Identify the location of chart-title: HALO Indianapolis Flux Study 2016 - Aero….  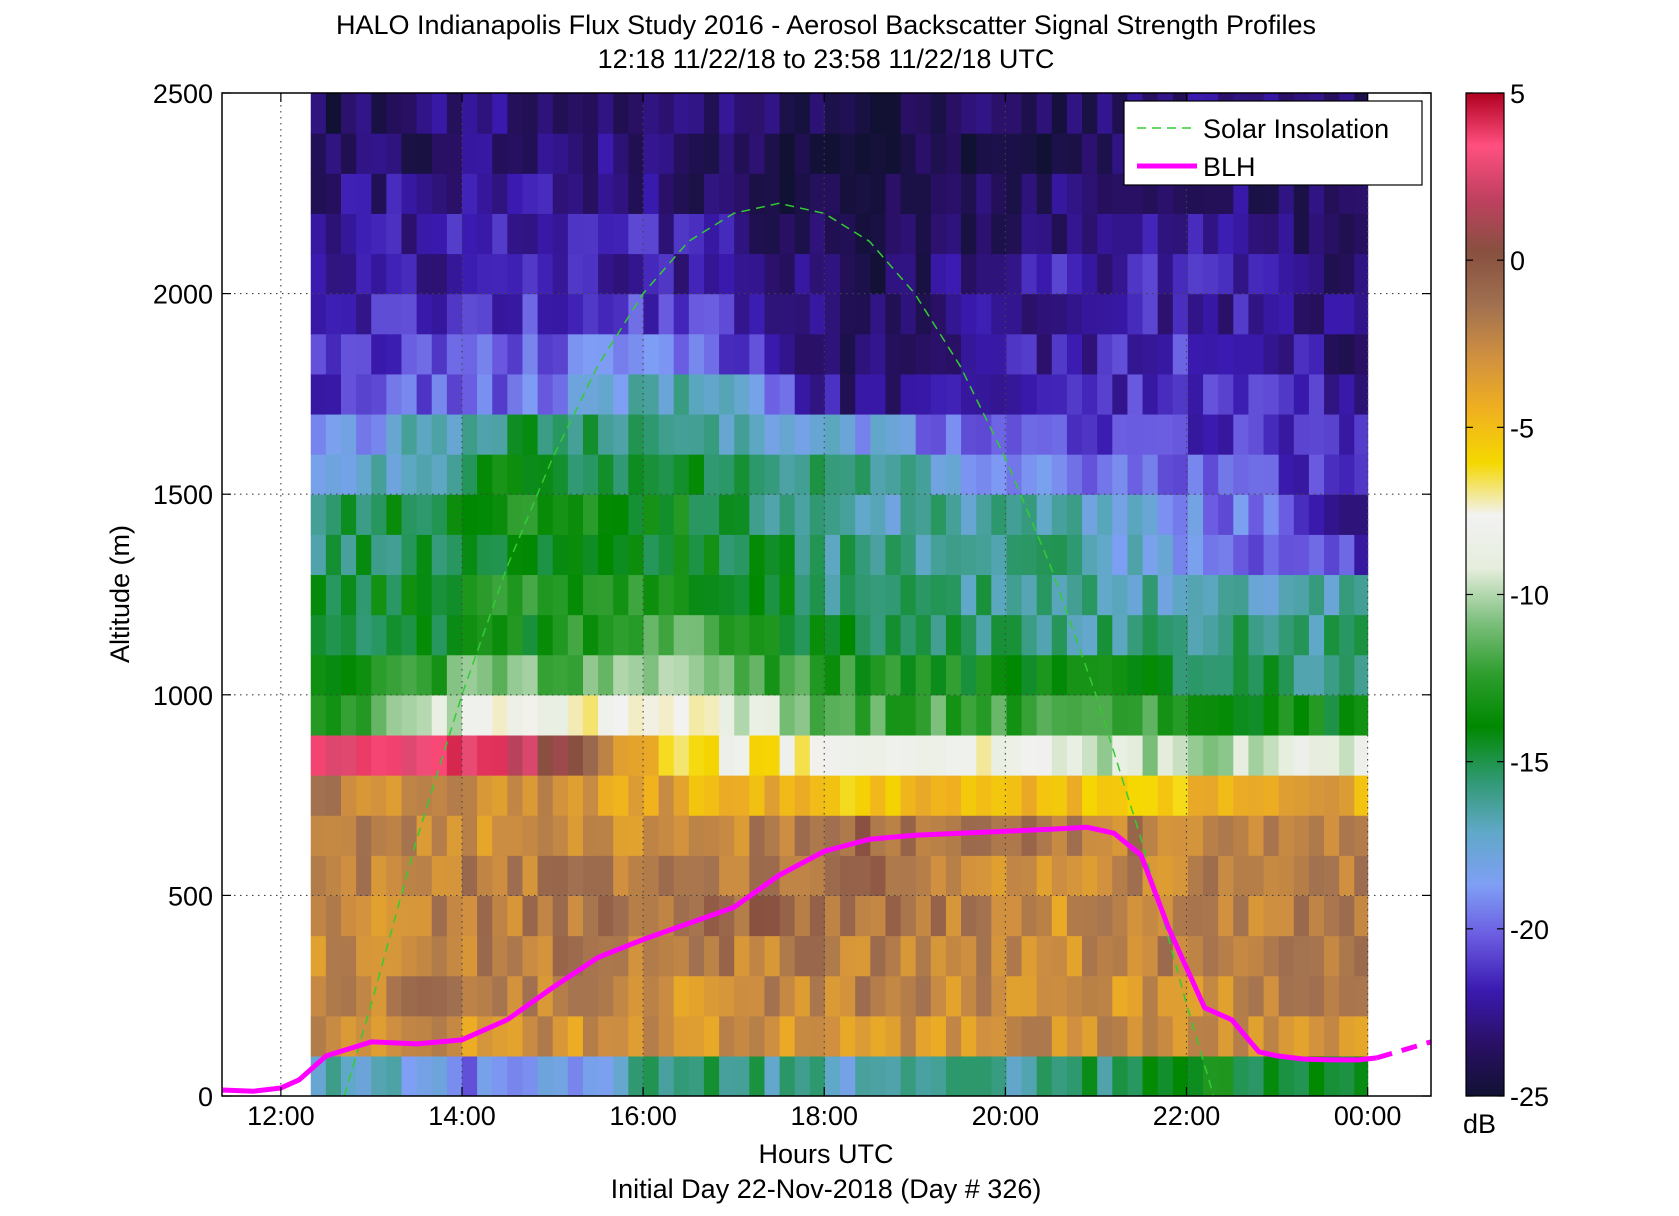
(826, 25).